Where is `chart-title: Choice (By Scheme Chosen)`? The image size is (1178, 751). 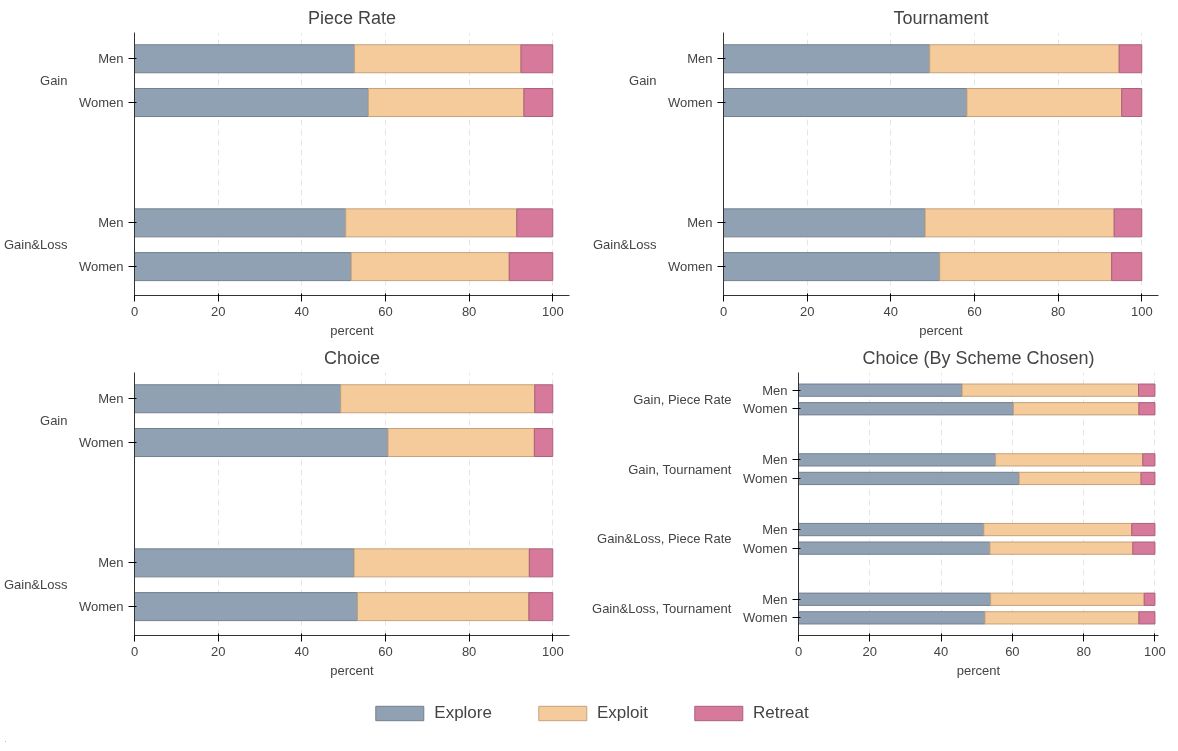 chart-title: Choice (By Scheme Chosen) is located at coordinates (978, 357).